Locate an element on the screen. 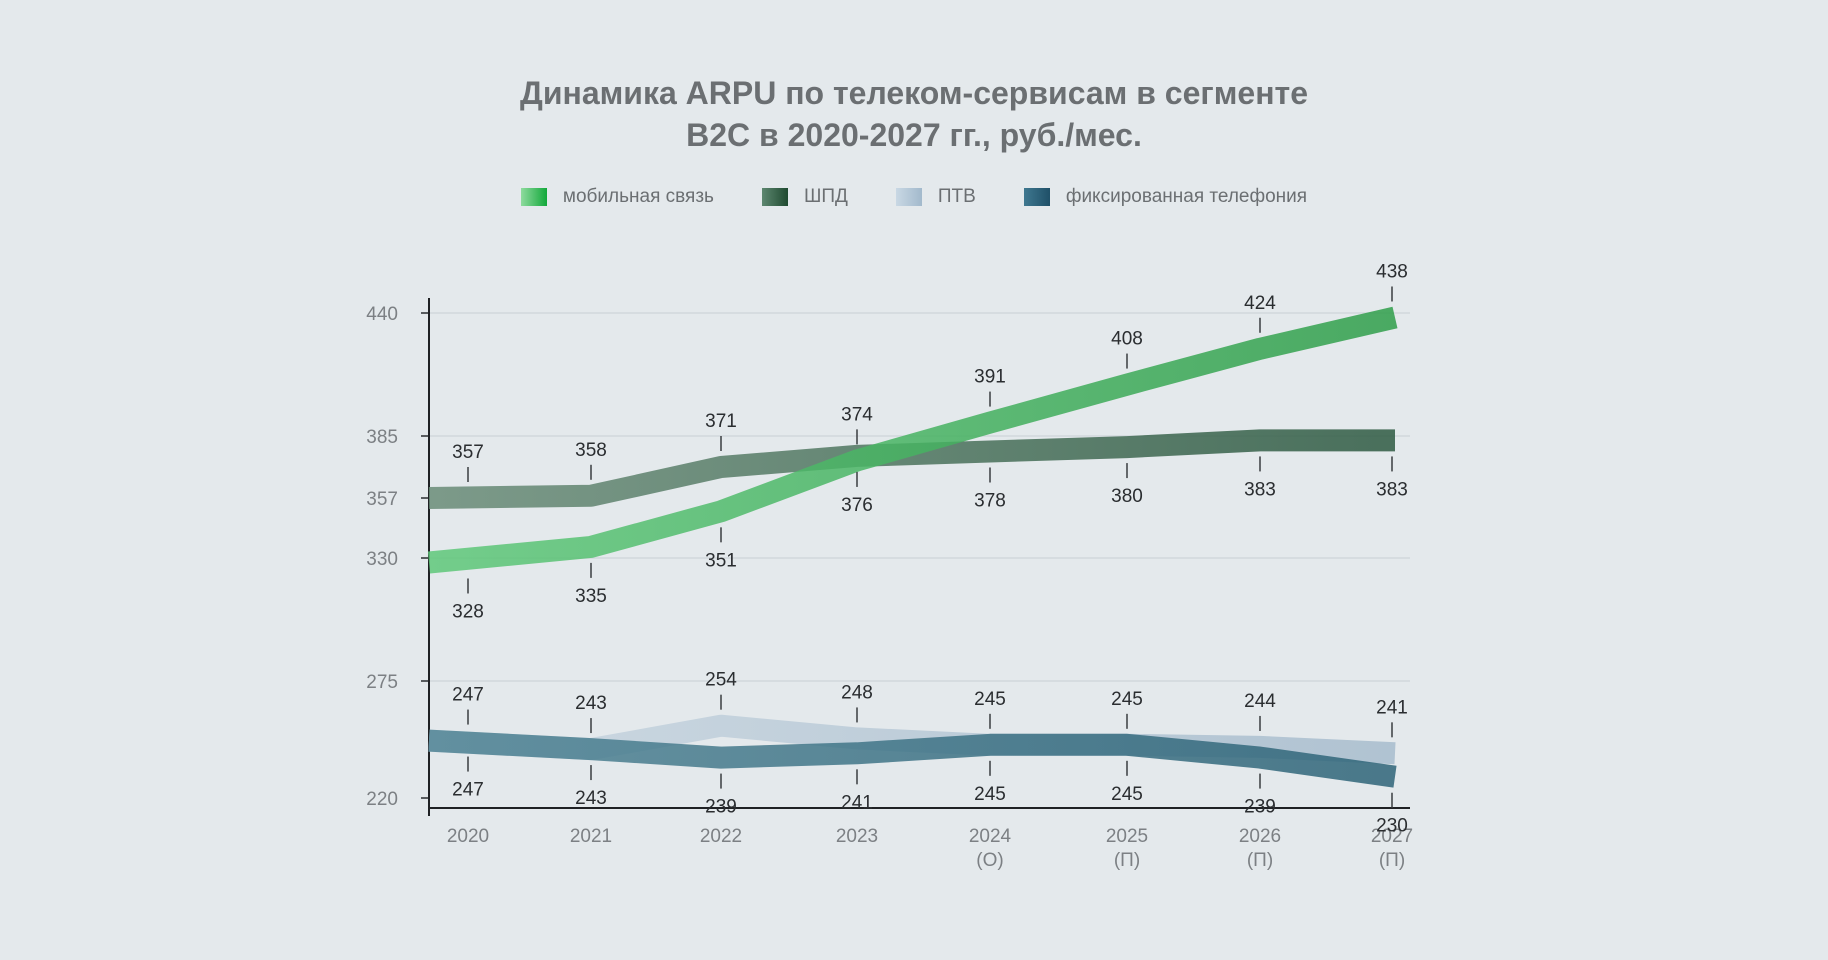  legend-label-broadband: ШПД is located at coordinates (825, 196).